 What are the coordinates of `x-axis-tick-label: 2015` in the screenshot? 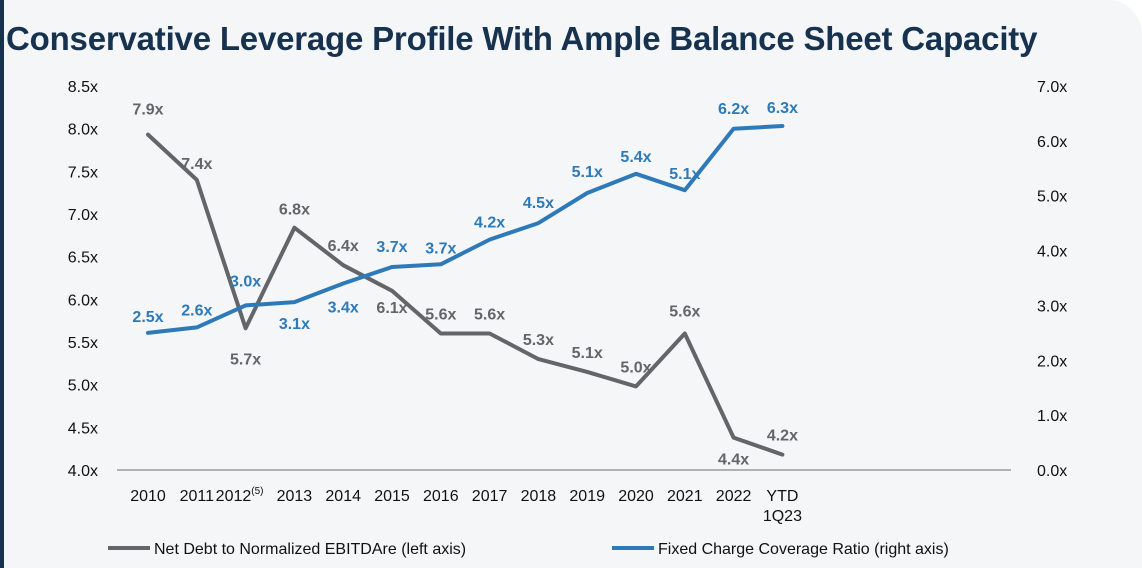 It's located at (392, 496).